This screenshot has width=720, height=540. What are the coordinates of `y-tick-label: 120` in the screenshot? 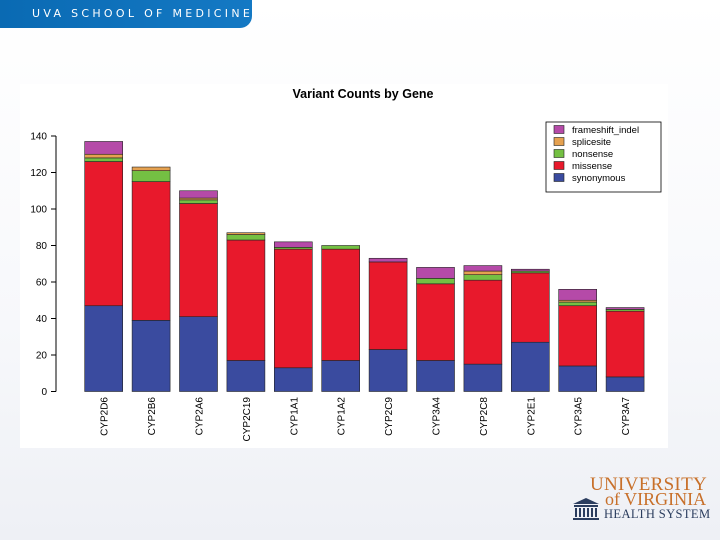 It's located at (38, 173).